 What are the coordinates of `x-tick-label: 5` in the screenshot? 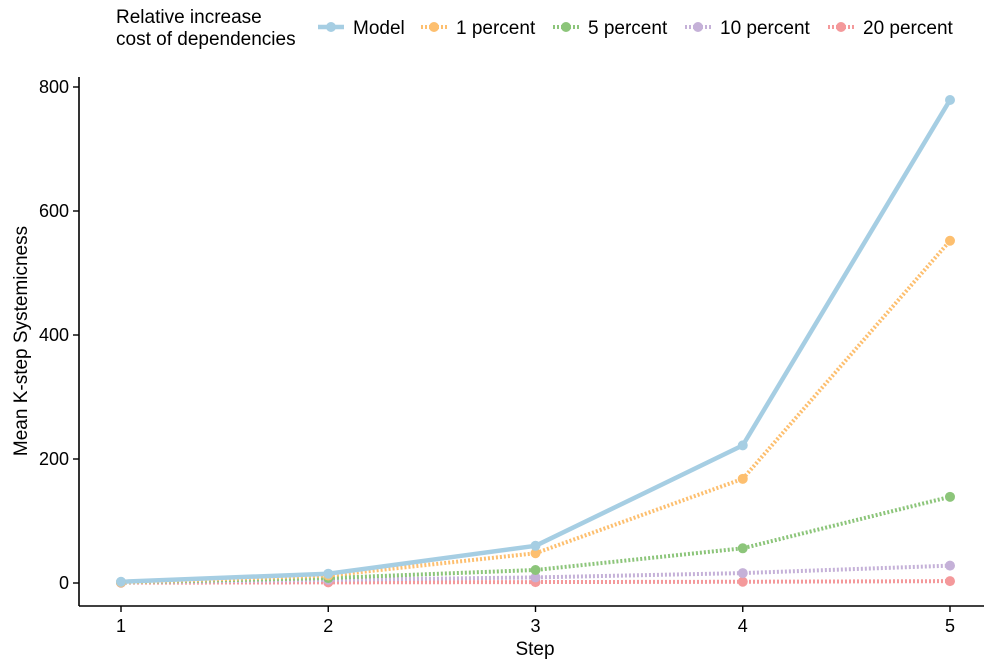 It's located at (950, 626).